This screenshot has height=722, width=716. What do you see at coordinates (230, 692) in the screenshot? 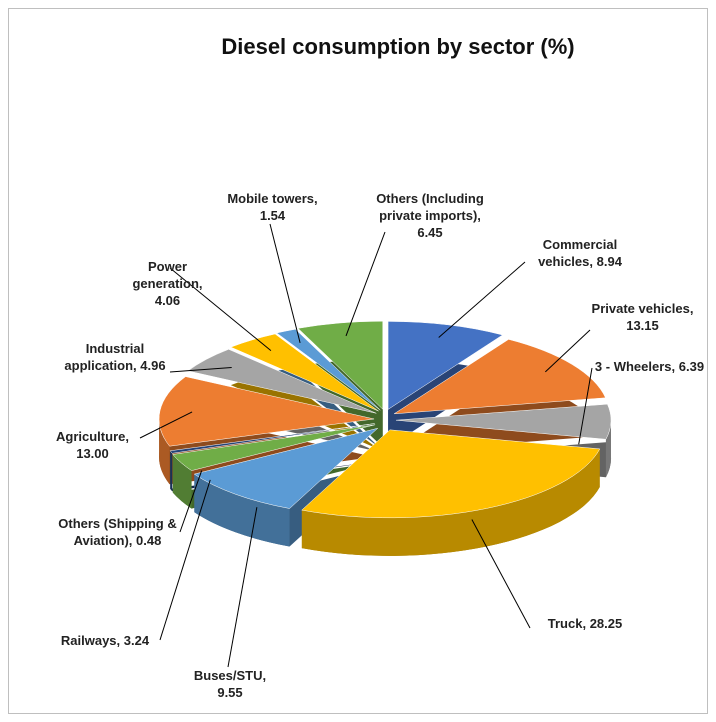
I see `label-value: 9.55` at bounding box center [230, 692].